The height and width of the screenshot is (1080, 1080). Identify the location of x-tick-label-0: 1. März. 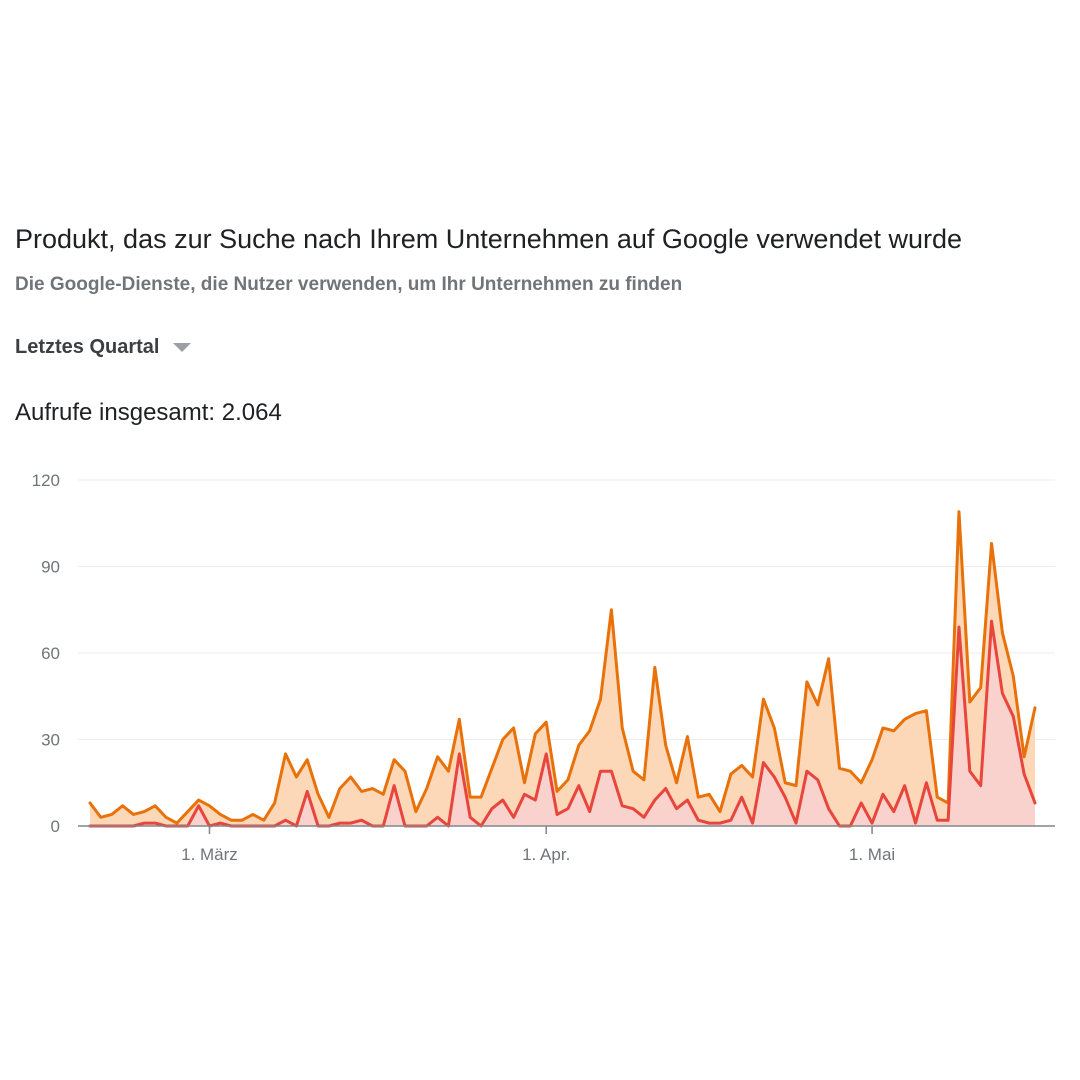
(209, 854).